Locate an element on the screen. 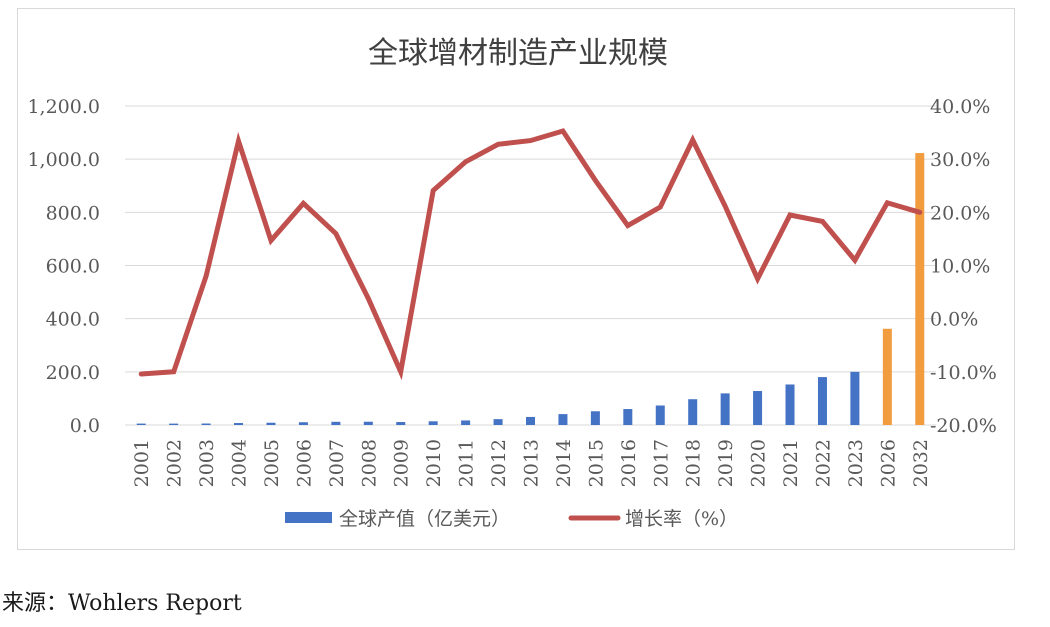 The height and width of the screenshot is (627, 1050). y-right-tick-label: 30.0% is located at coordinates (960, 160).